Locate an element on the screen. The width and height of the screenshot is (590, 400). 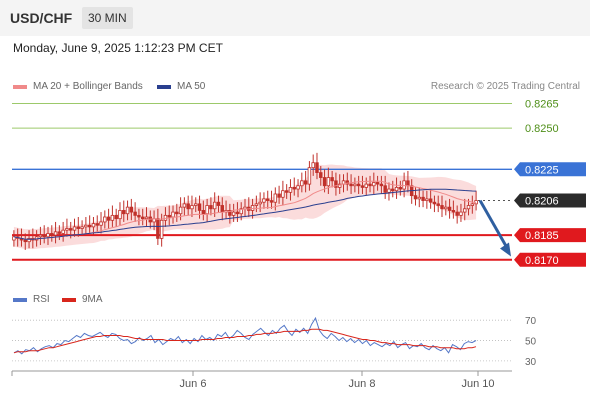
rsi-tick-30: 30 is located at coordinates (531, 362).